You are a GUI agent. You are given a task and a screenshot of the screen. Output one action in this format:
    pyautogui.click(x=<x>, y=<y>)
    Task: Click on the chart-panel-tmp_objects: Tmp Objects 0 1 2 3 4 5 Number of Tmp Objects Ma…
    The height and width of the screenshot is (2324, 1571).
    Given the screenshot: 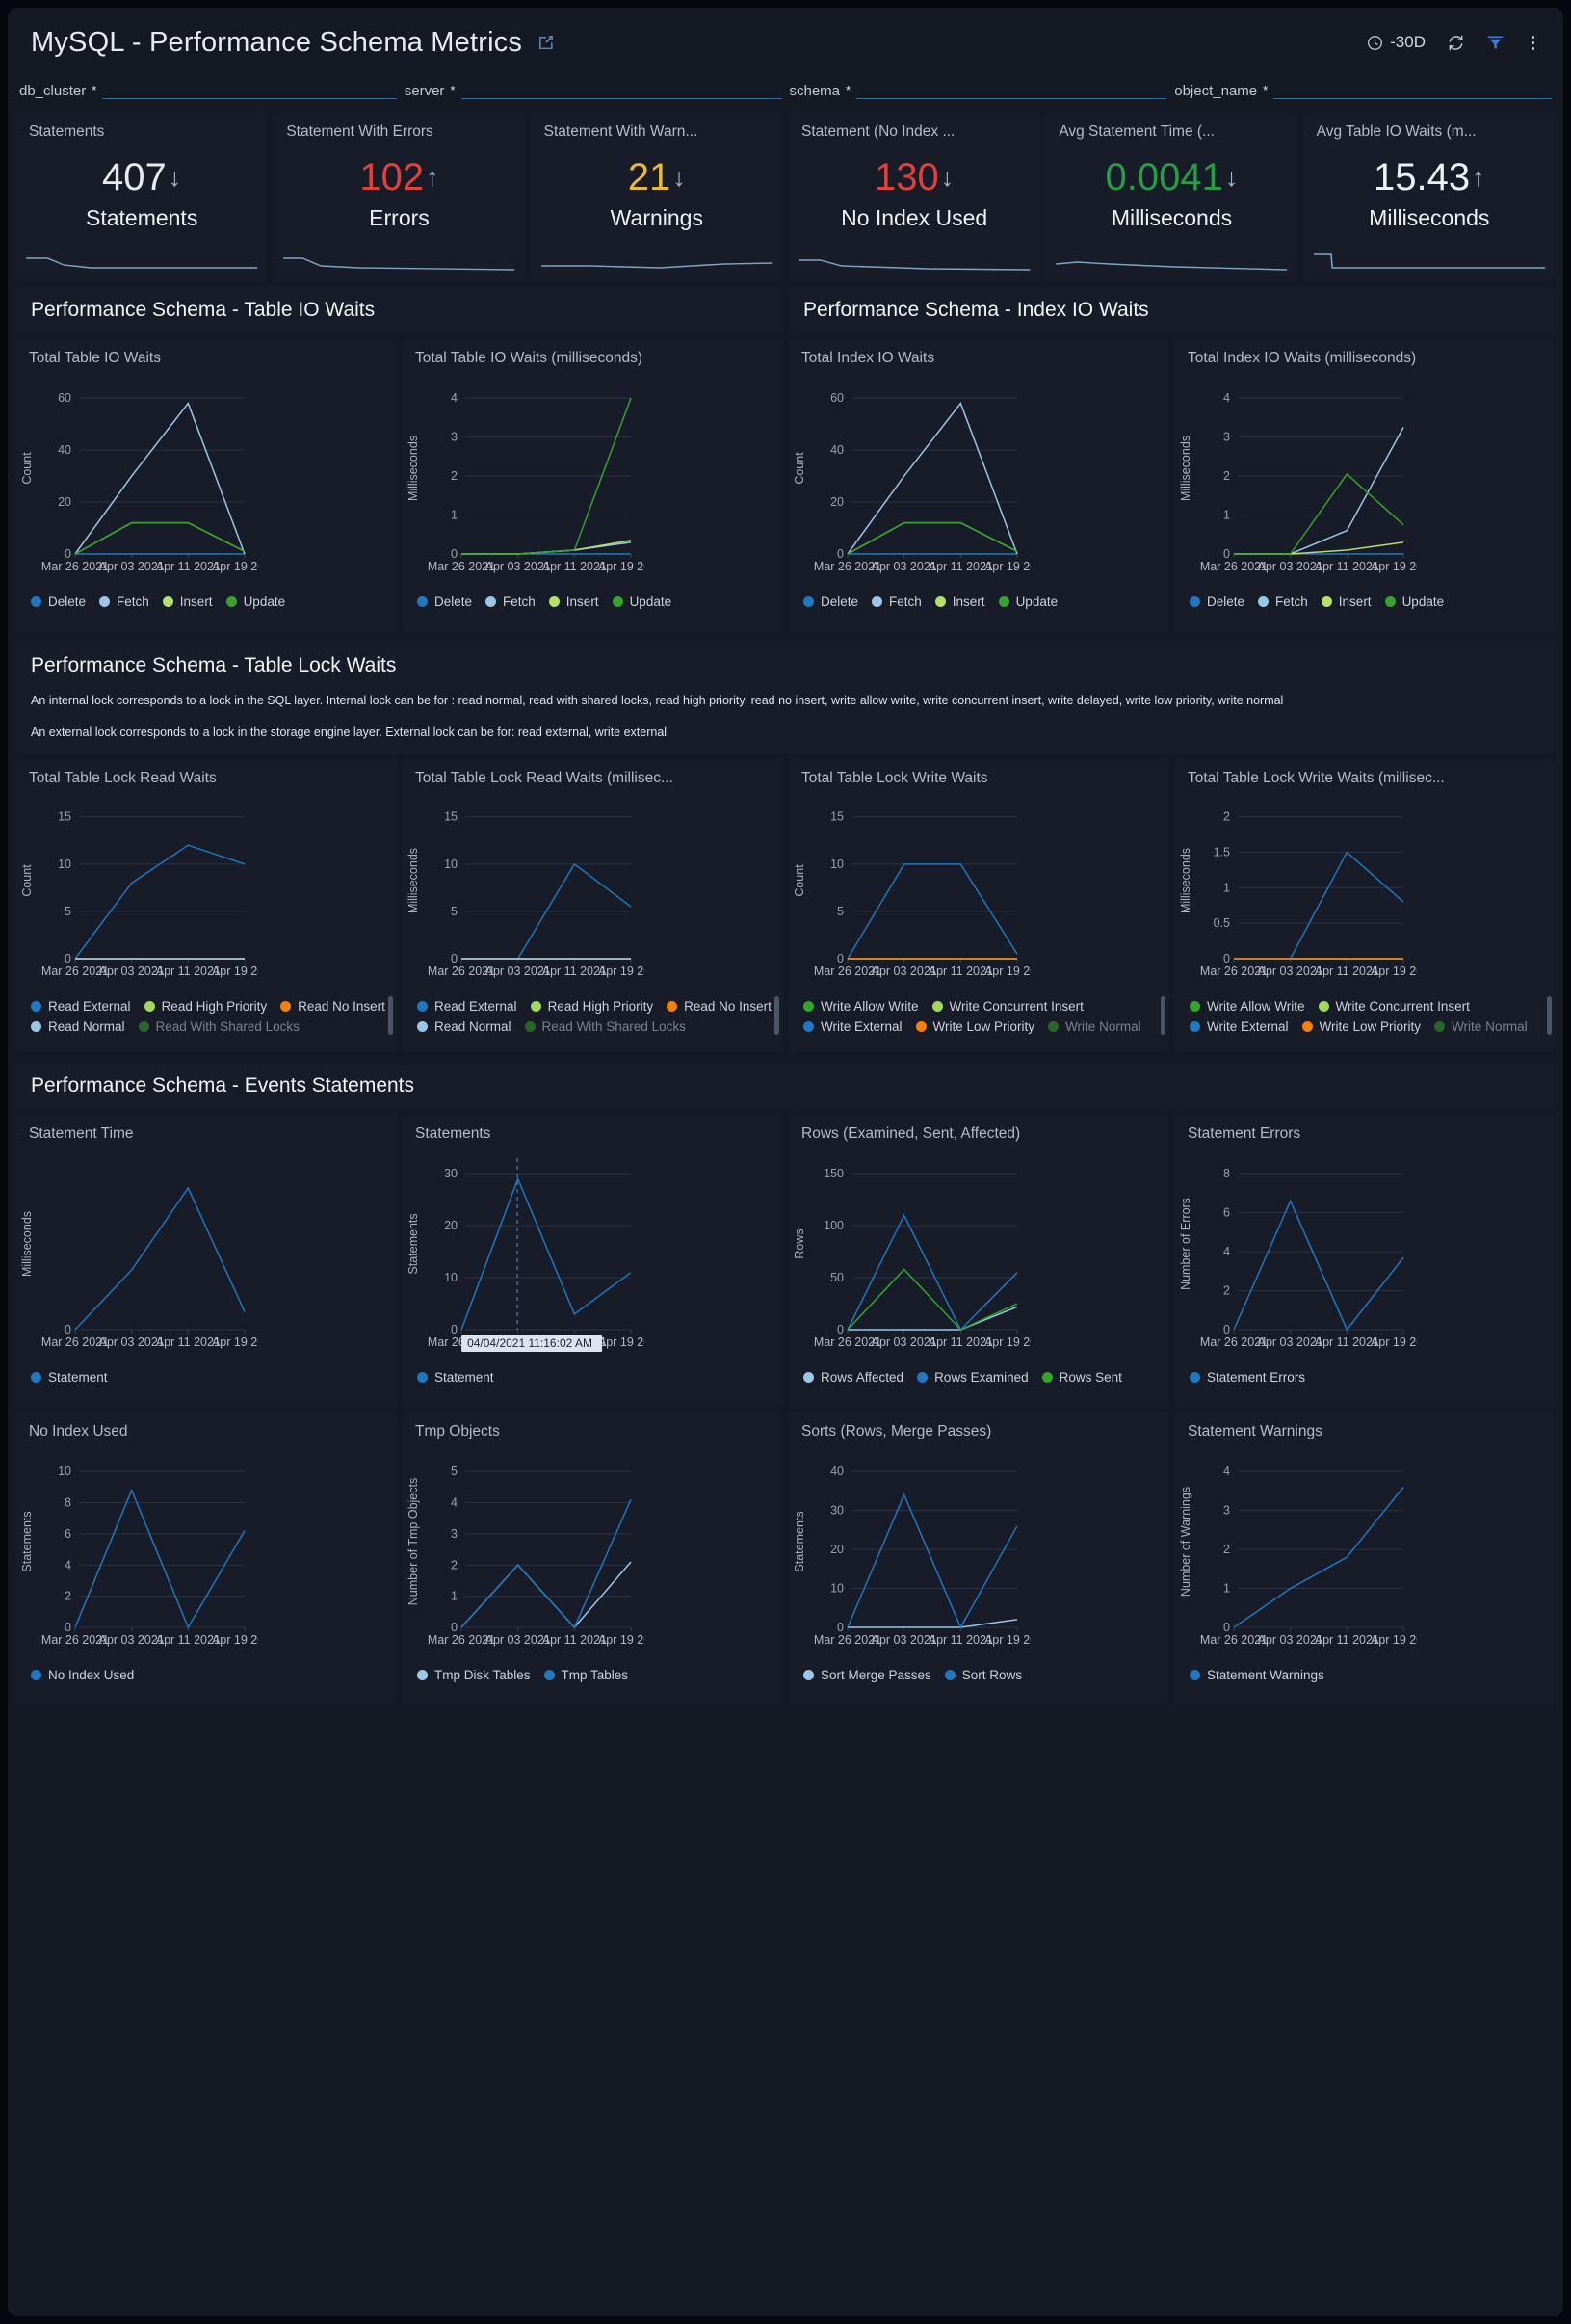 What is the action you would take?
    pyautogui.click(x=592, y=1560)
    